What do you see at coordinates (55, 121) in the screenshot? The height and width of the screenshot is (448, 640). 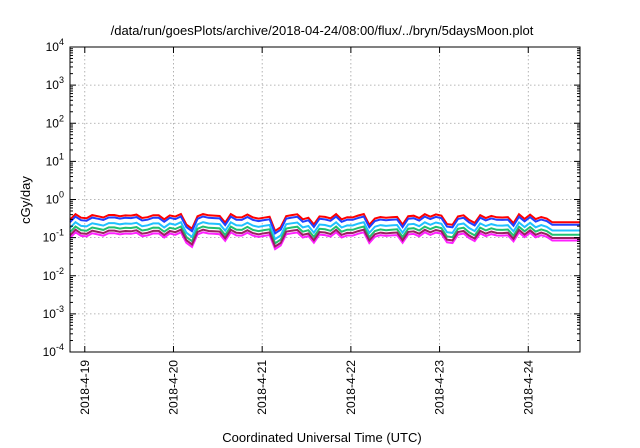 I see `y-tick-label: 10²` at bounding box center [55, 121].